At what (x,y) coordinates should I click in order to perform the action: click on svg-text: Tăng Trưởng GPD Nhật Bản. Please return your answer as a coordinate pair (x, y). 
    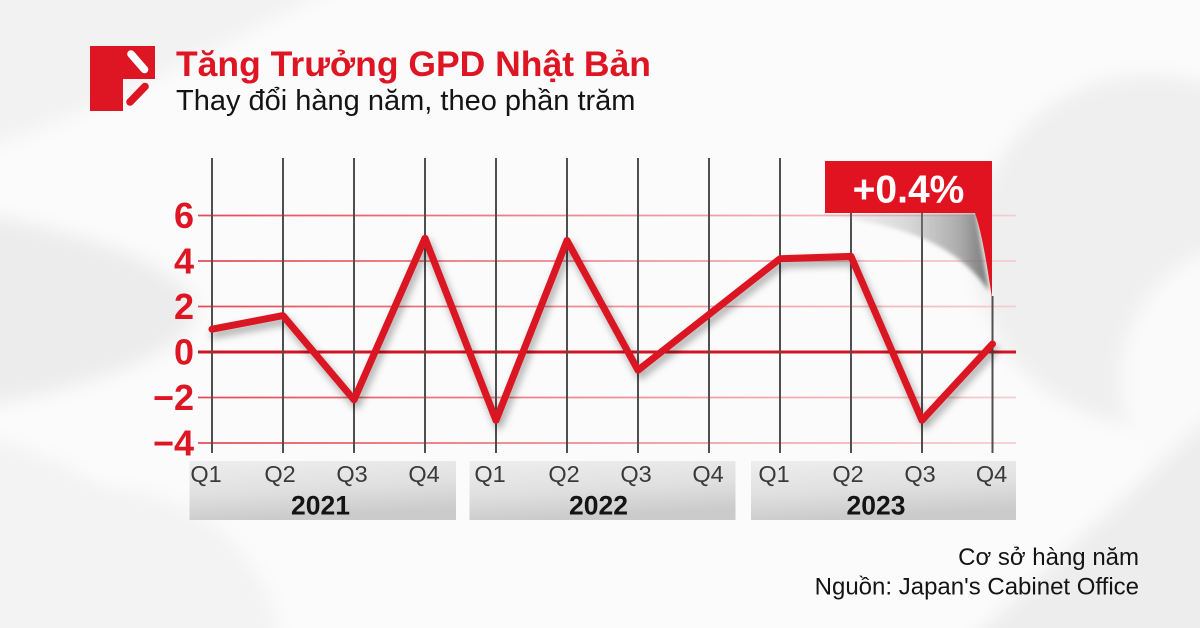
    Looking at the image, I should click on (413, 64).